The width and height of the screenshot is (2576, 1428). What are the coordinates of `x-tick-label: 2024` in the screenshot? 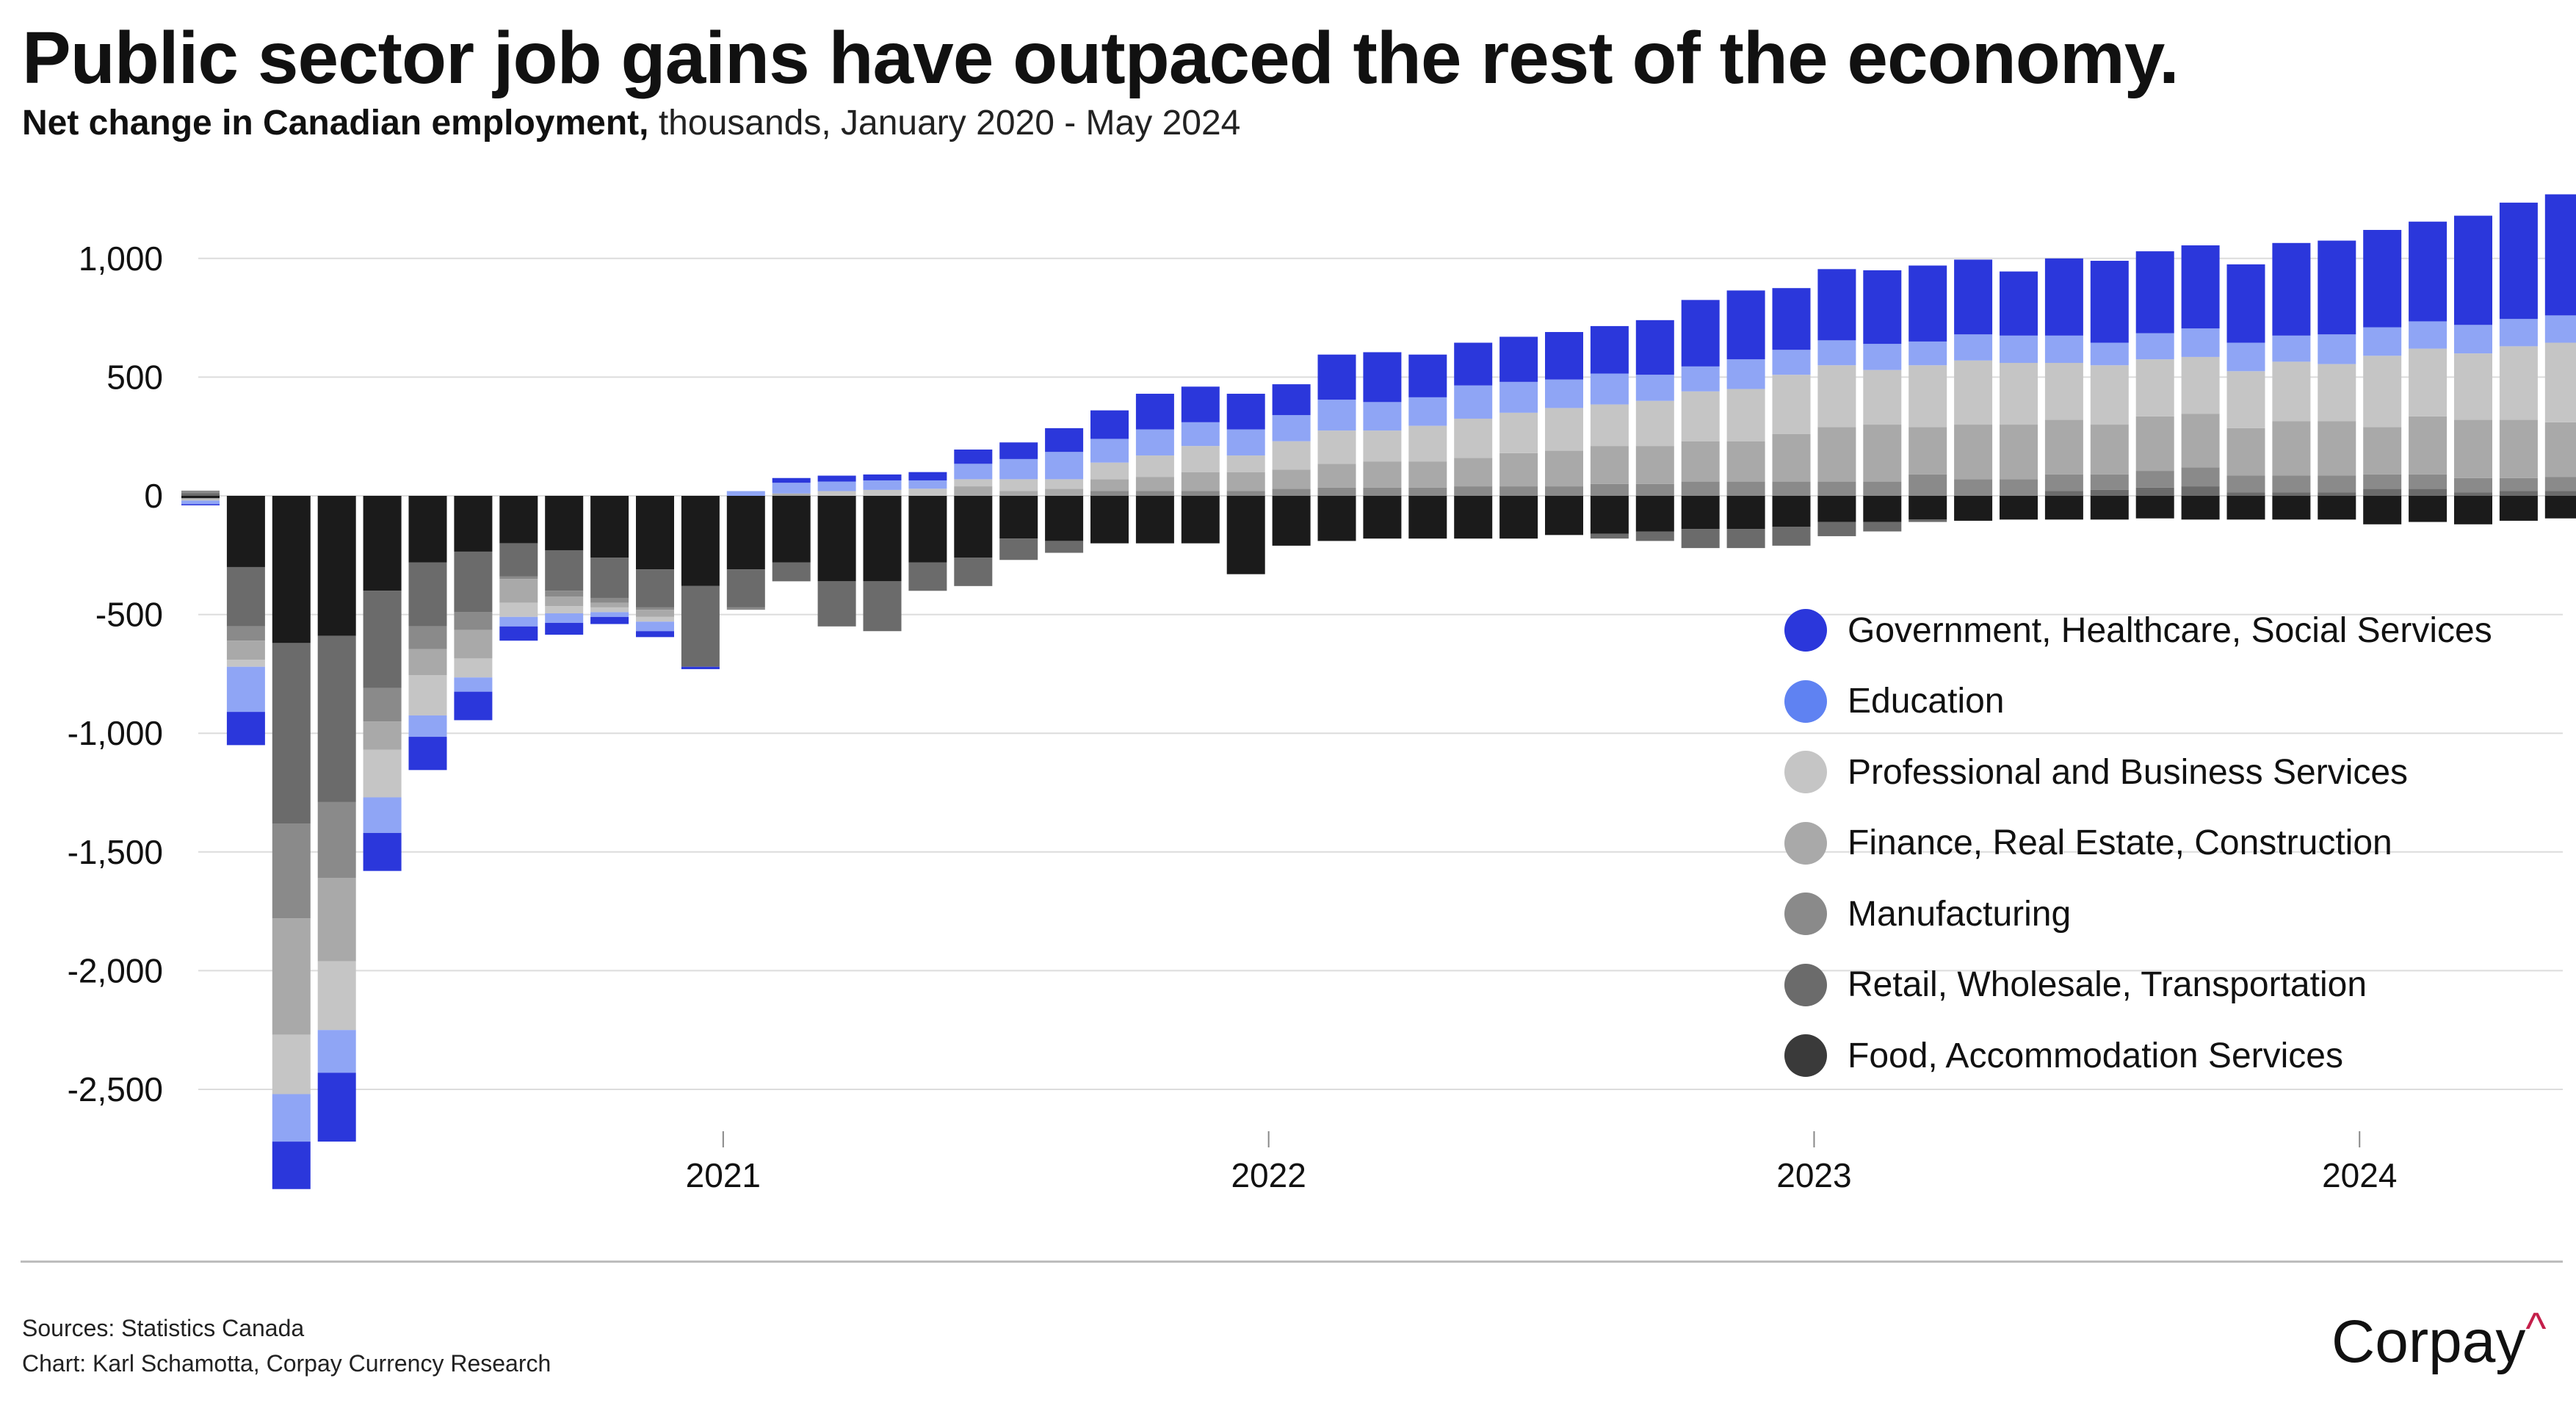 It's located at (2359, 1175).